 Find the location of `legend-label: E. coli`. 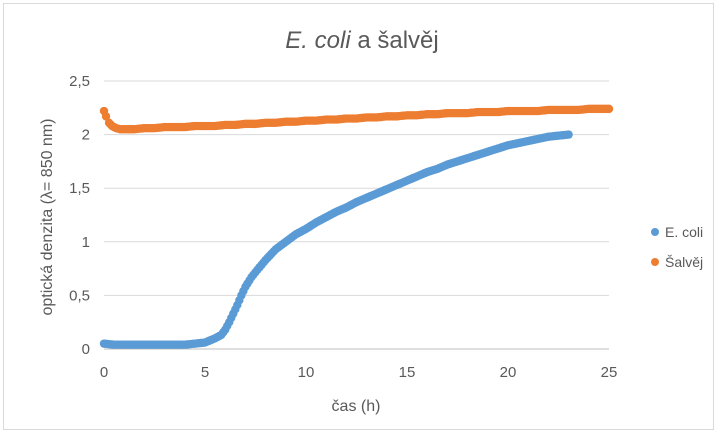

legend-label: E. coli is located at coordinates (684, 232).